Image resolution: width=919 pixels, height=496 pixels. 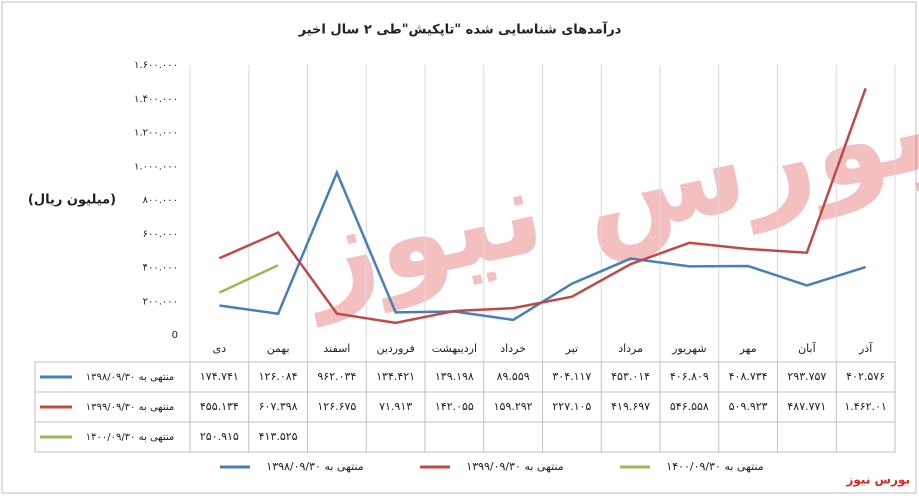 What do you see at coordinates (219, 436) in the screenshot?
I see `table-value: ۲۵۰.۹۱۵` at bounding box center [219, 436].